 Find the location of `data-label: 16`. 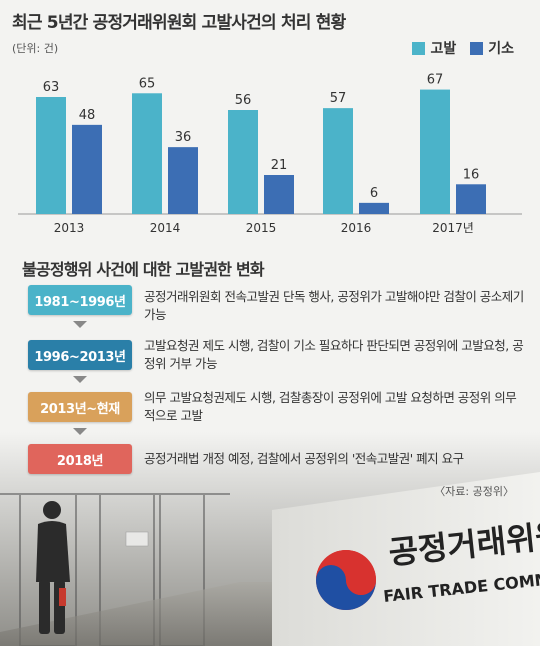

data-label: 16 is located at coordinates (471, 174).